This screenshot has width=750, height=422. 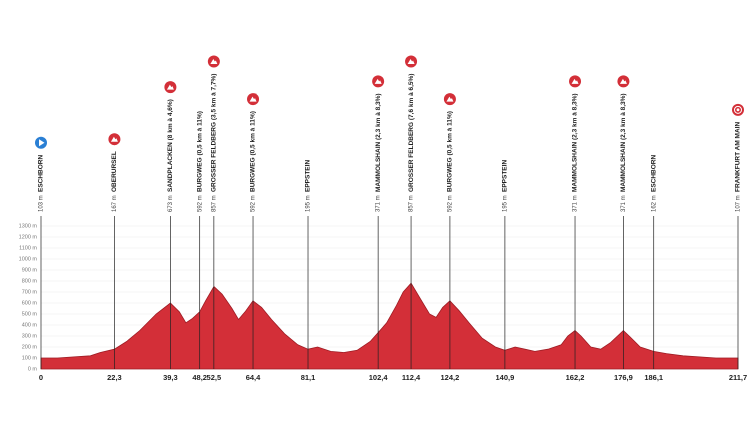 What do you see at coordinates (253, 377) in the screenshot?
I see `x-tick-label: 64,4` at bounding box center [253, 377].